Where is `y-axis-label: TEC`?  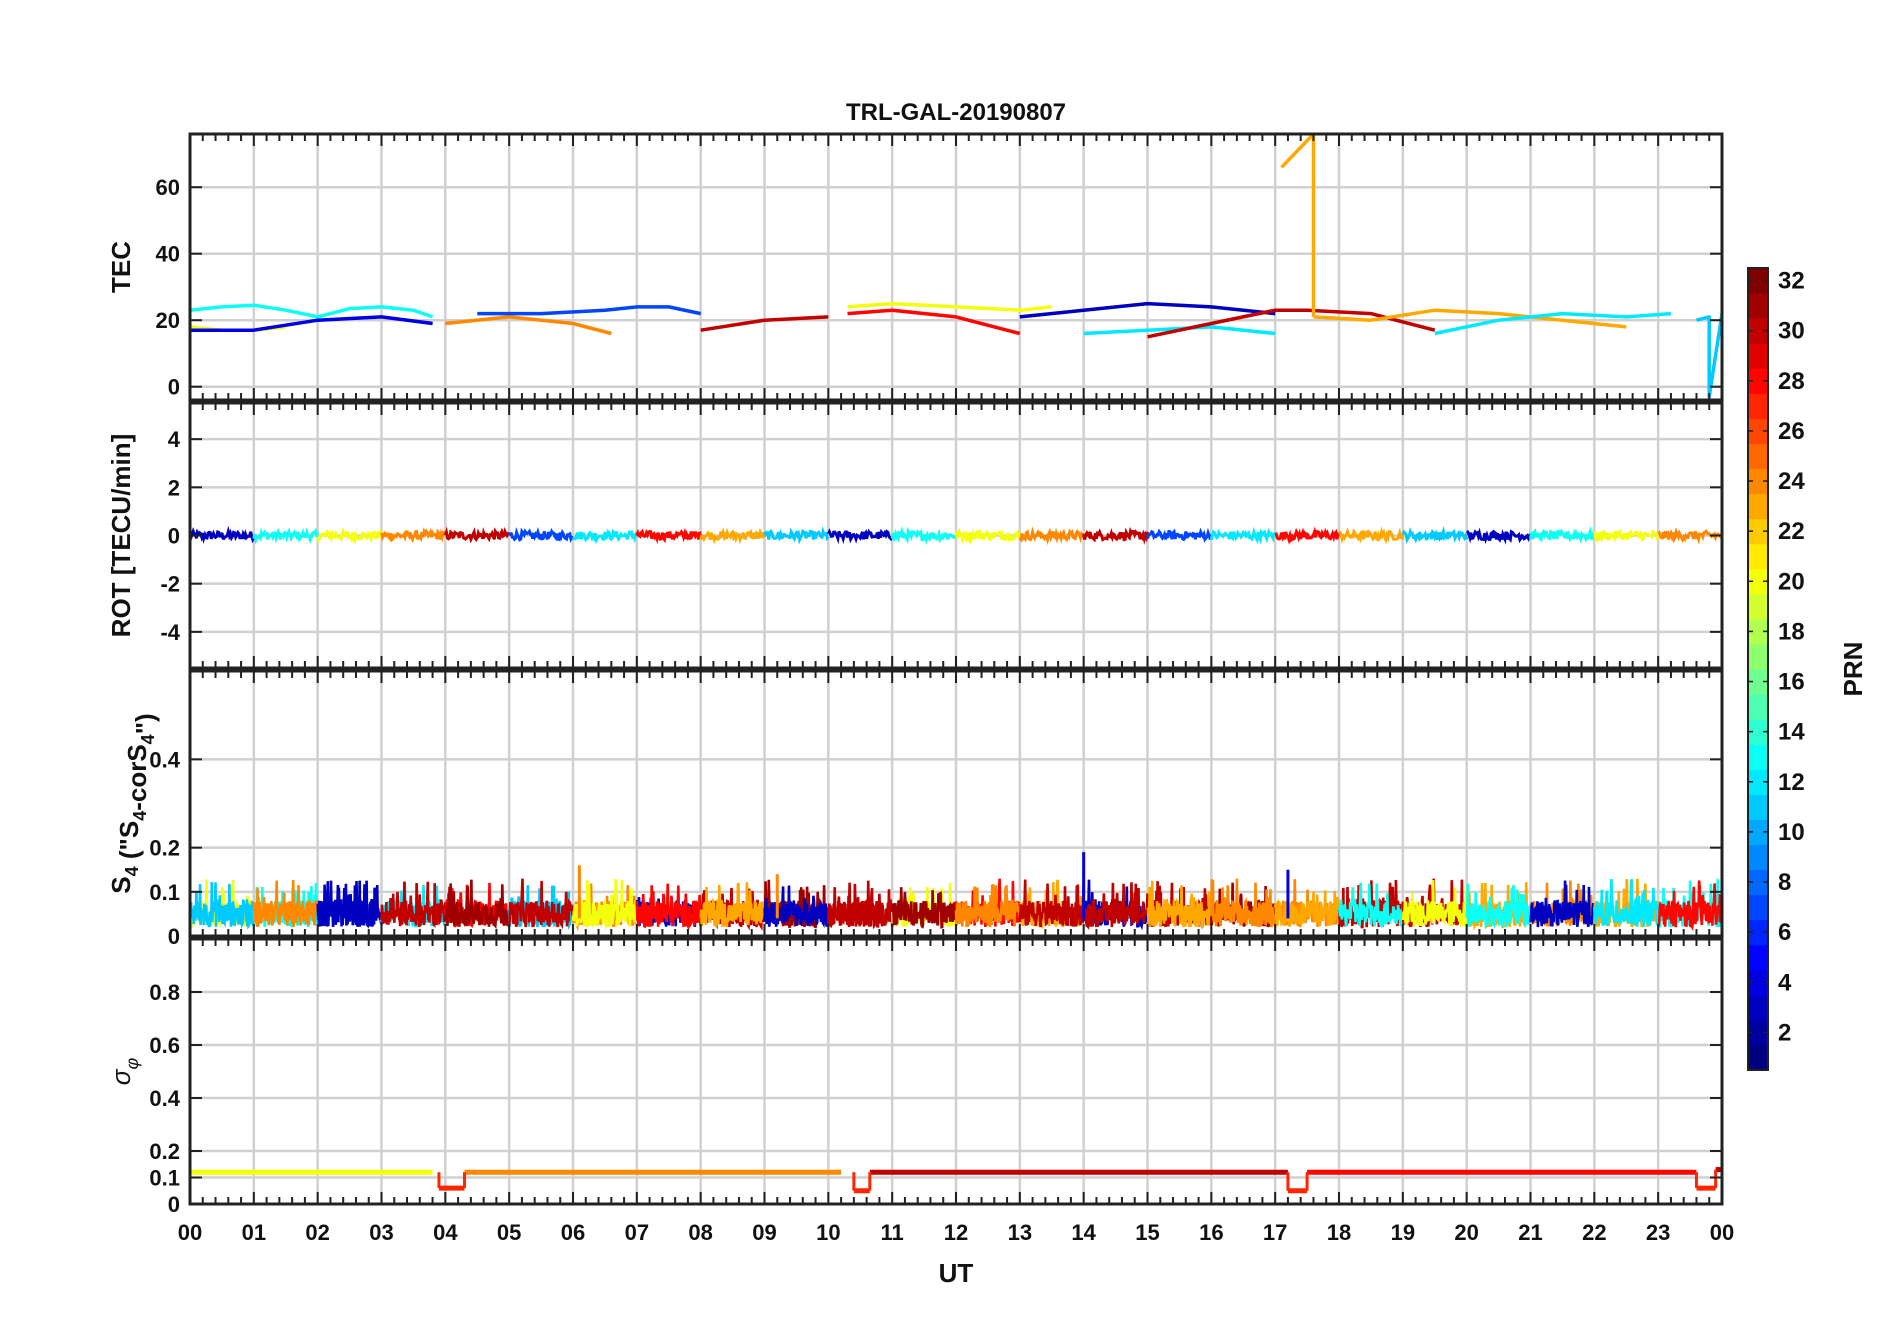
y-axis-label: TEC is located at coordinates (121, 267).